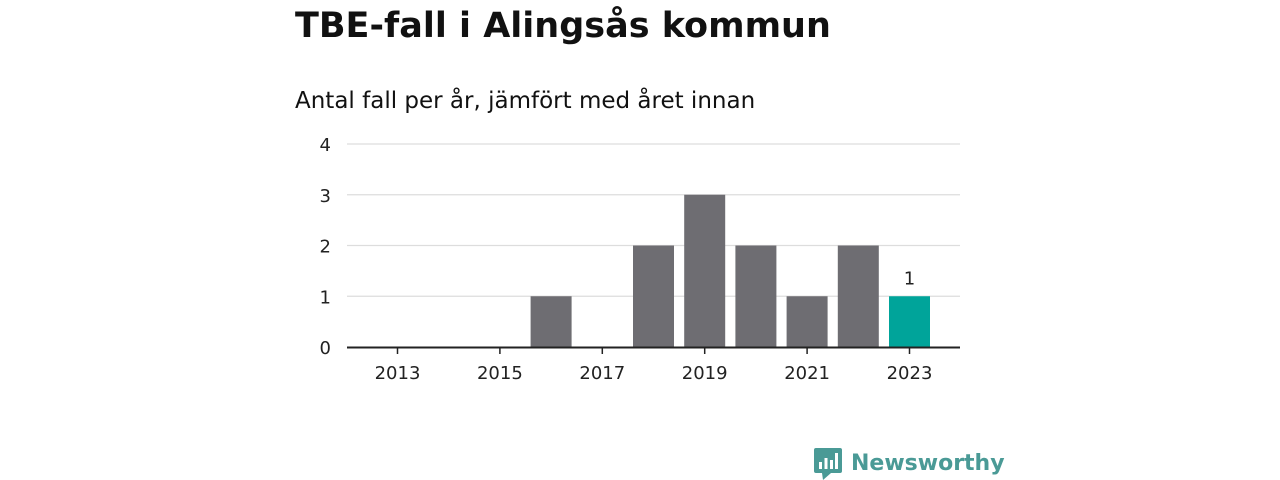  Describe the element at coordinates (325, 297) in the screenshot. I see `y-tick-label: 1` at that location.